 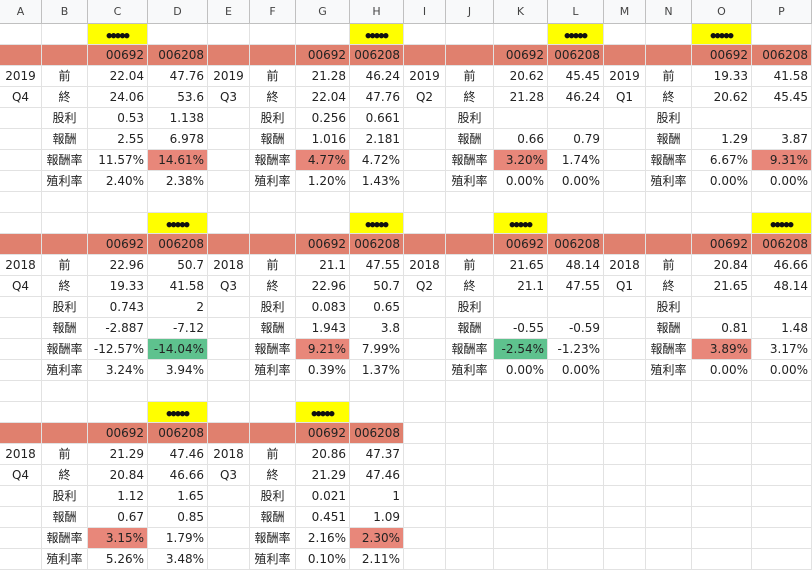 What do you see at coordinates (521, 475) in the screenshot?
I see `cell-k22` at bounding box center [521, 475].